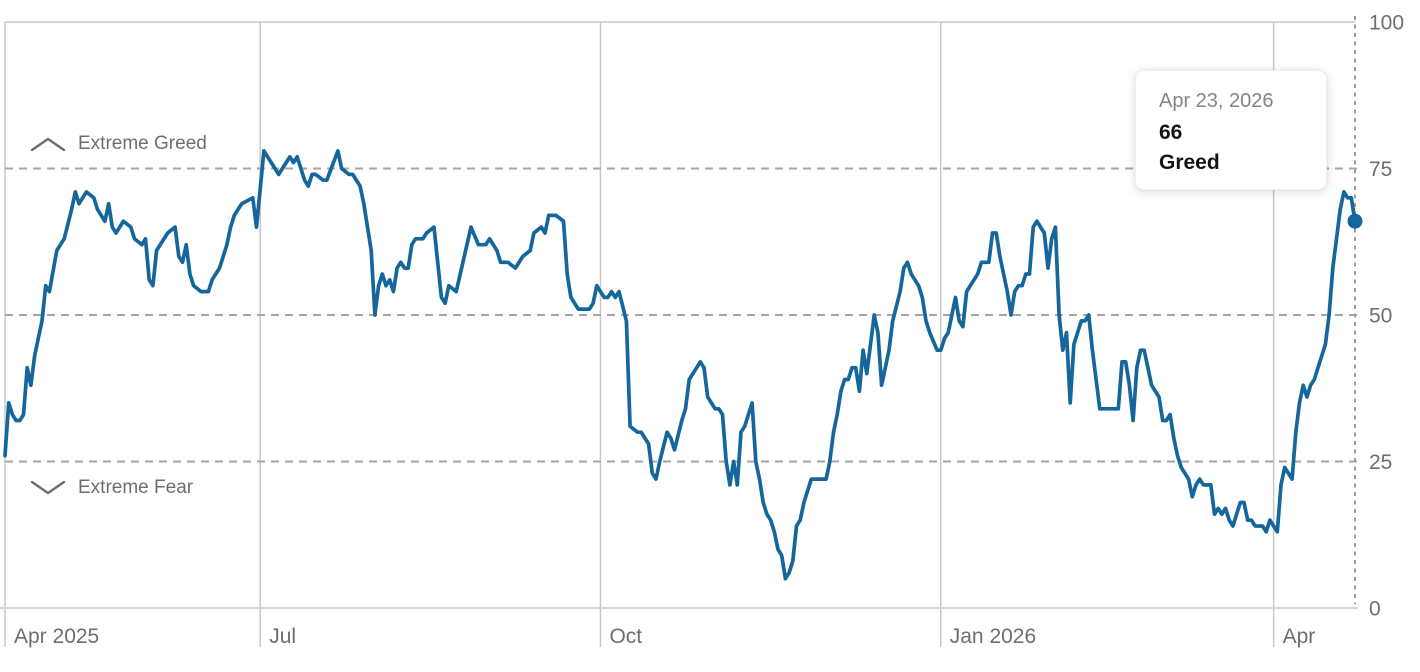  What do you see at coordinates (1380, 169) in the screenshot?
I see `y-axis-tick-label: 75` at bounding box center [1380, 169].